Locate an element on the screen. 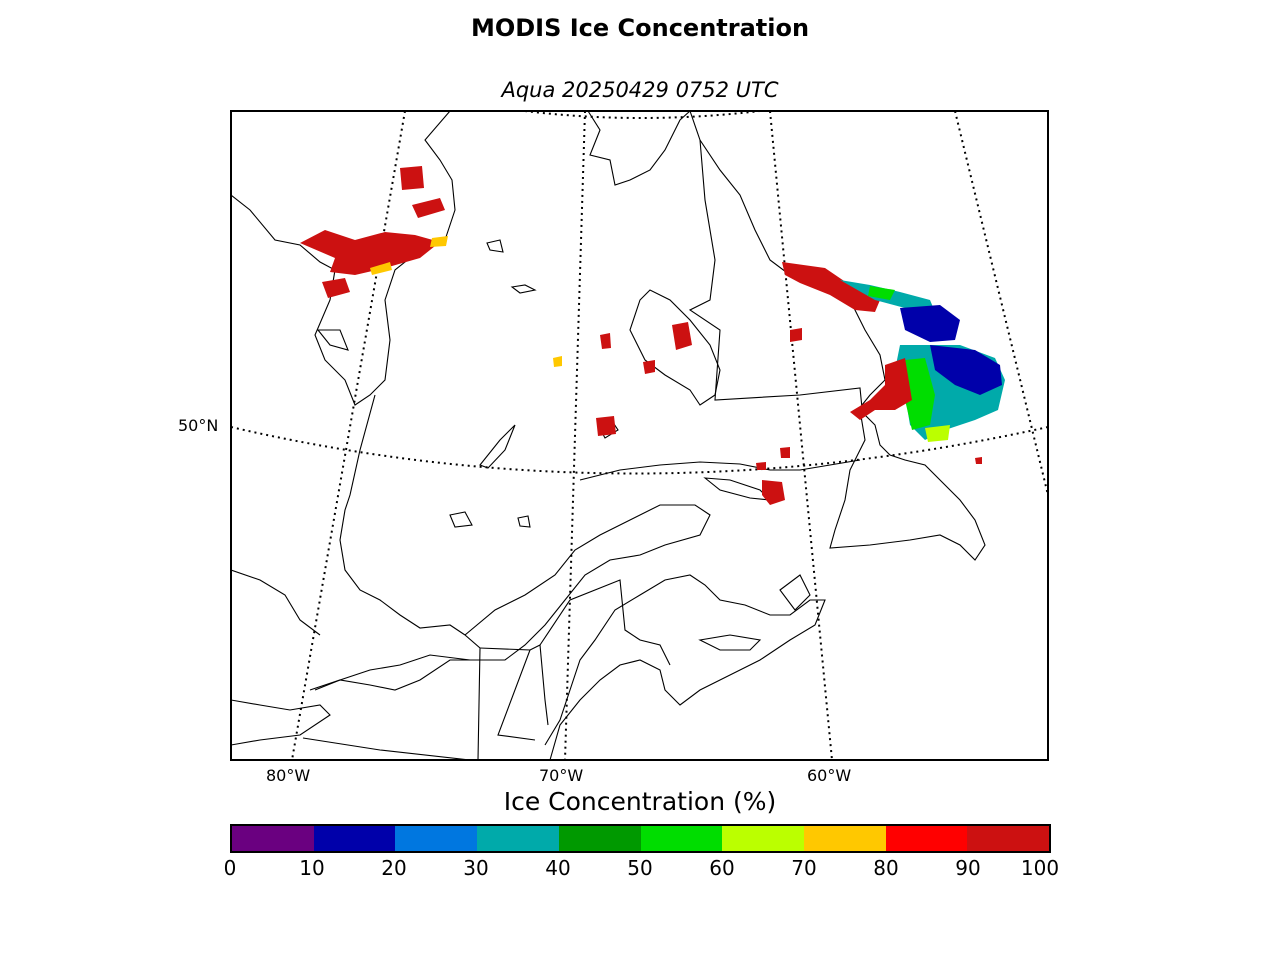 The width and height of the screenshot is (1280, 960). ice-patch-nfld-red is located at coordinates (881, 389).